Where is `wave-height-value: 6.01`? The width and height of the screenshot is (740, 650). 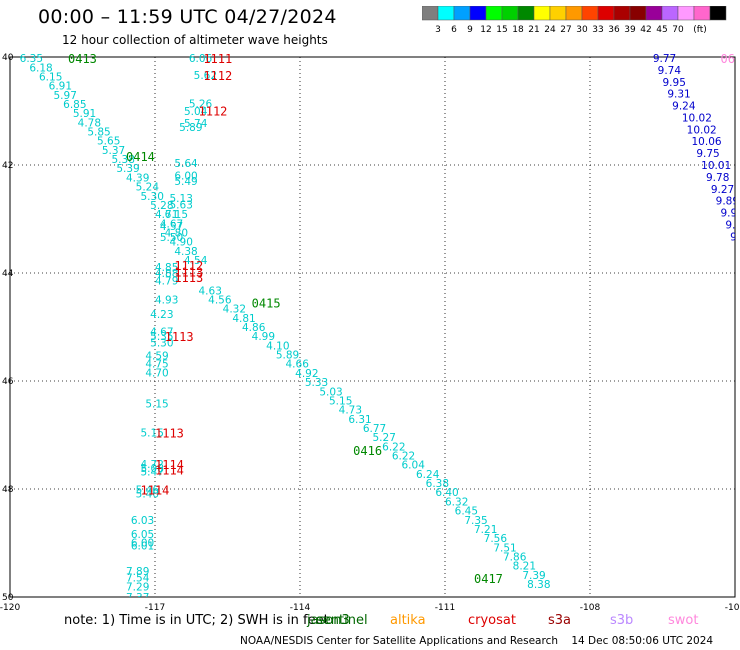 wave-height-value: 6.01 is located at coordinates (142, 547).